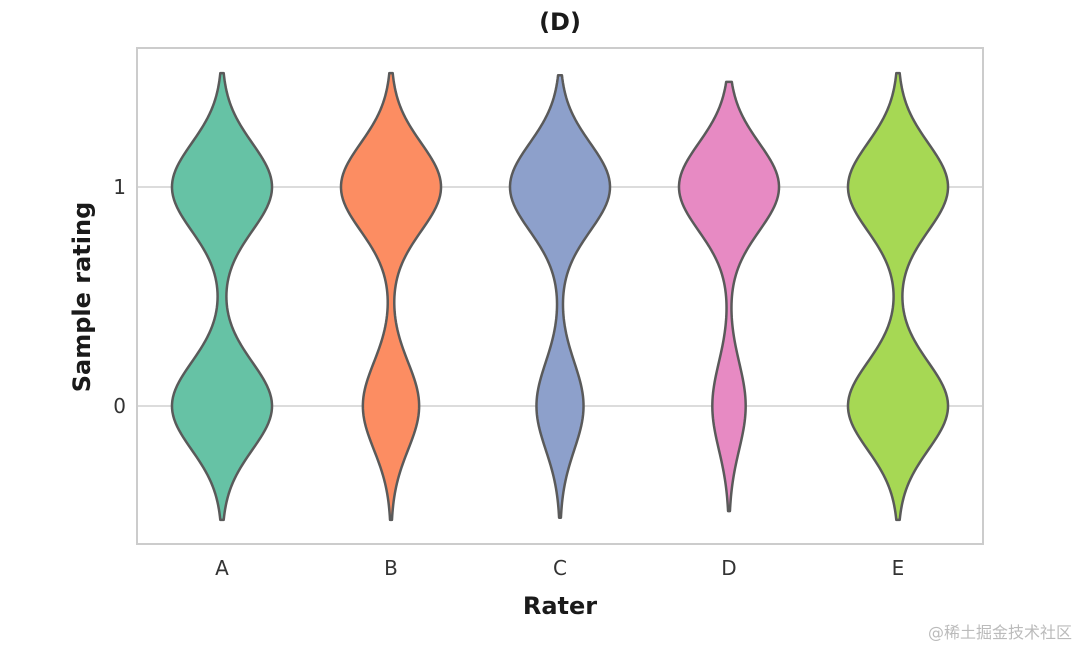 This screenshot has width=1080, height=648. Describe the element at coordinates (391, 296) in the screenshot. I see `violin-b` at that location.